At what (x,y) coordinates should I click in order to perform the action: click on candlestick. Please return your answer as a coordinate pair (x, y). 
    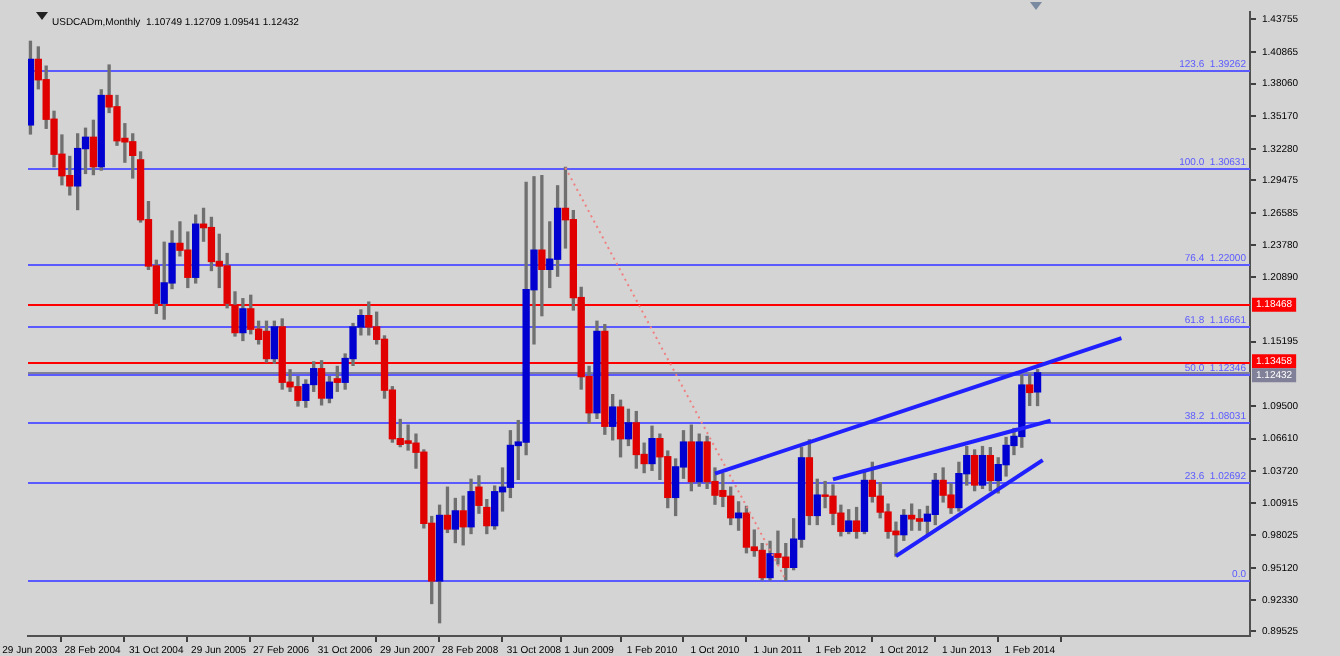
    Looking at the image, I should click on (542, 246).